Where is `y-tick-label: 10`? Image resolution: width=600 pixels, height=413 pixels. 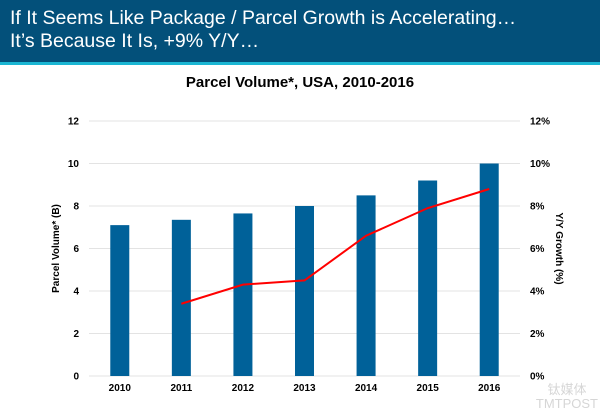
y-tick-label: 10 is located at coordinates (74, 164).